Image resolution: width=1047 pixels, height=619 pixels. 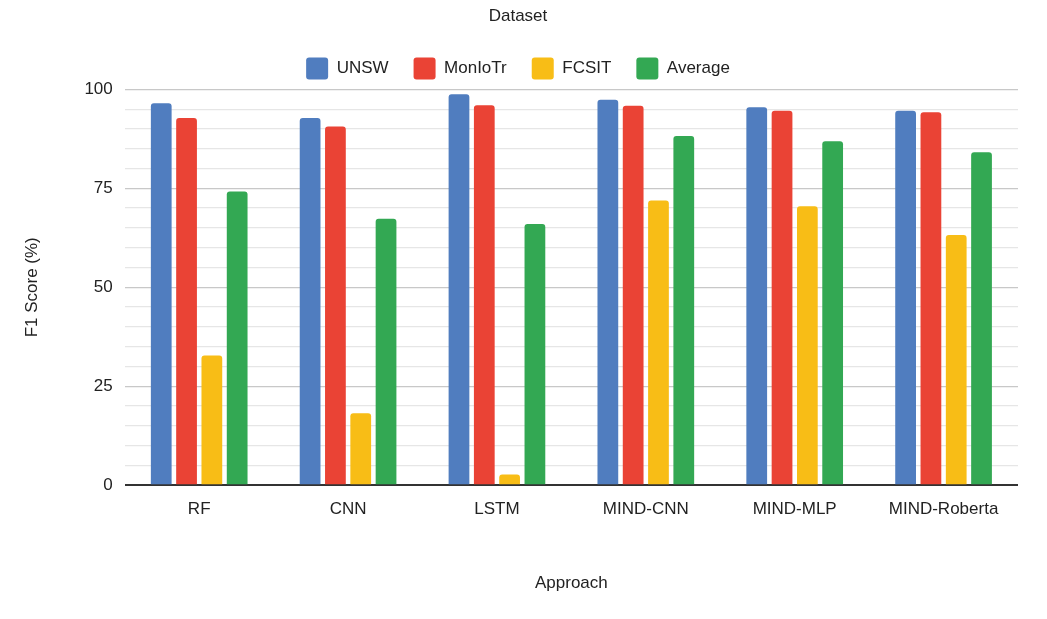 What do you see at coordinates (199, 509) in the screenshot?
I see `x-tick-label: RF` at bounding box center [199, 509].